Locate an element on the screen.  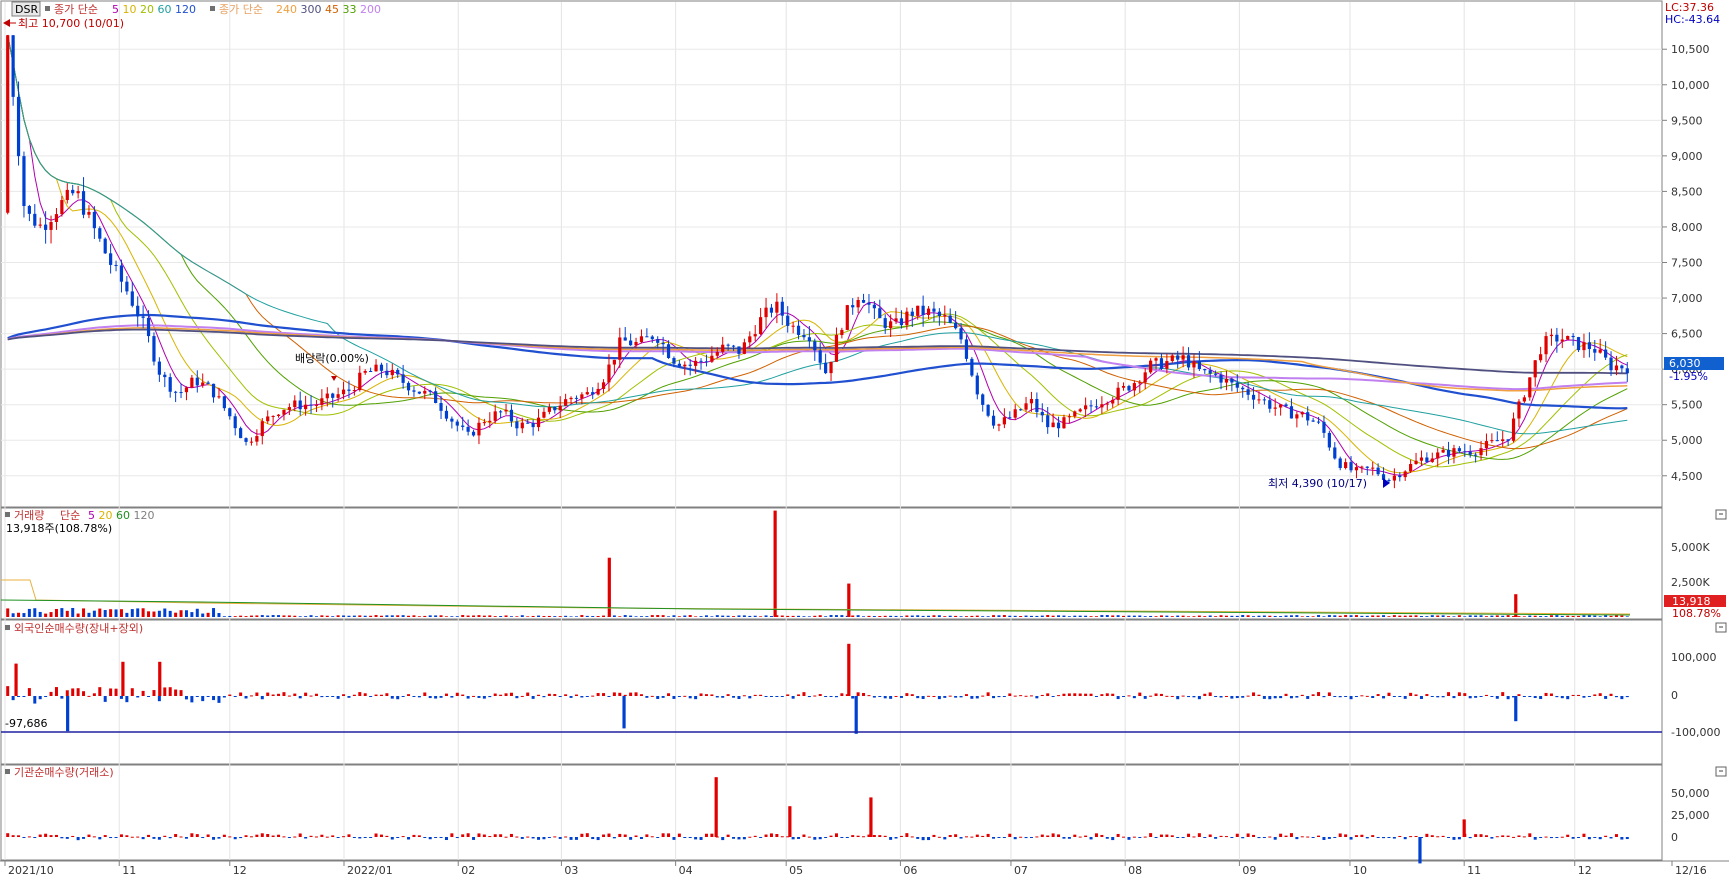
inst-axis-25000: 25,000 is located at coordinates (1690, 815).